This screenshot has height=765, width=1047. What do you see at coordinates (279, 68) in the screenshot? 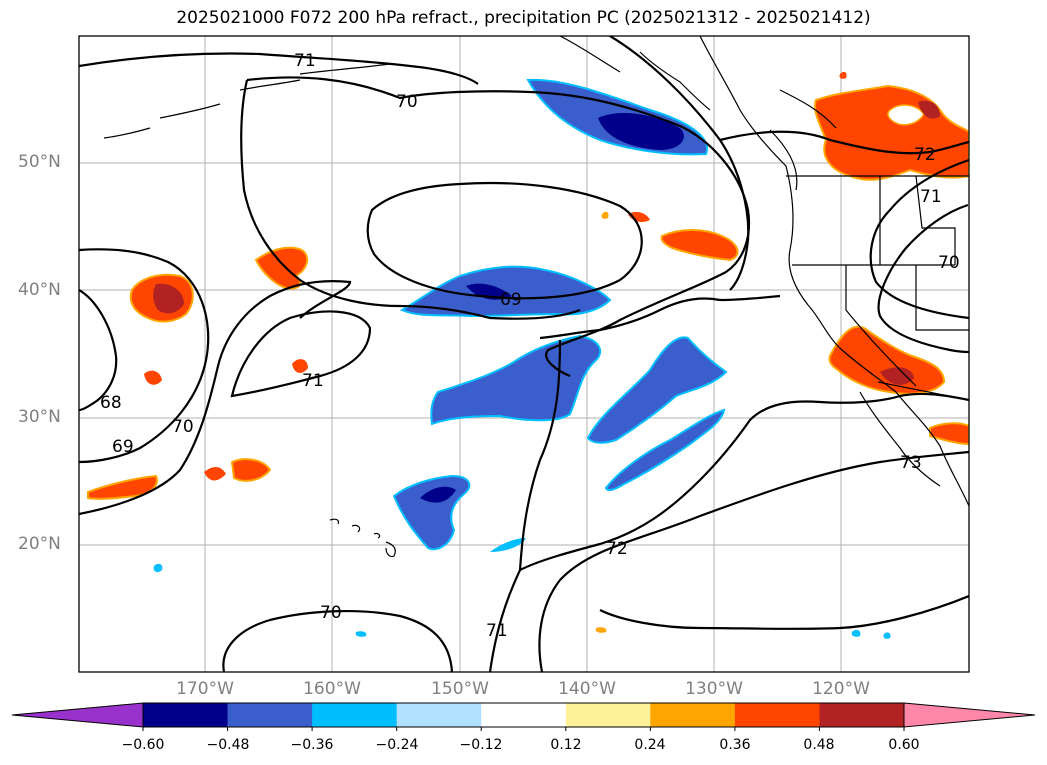
I see `contour-71-north` at bounding box center [279, 68].